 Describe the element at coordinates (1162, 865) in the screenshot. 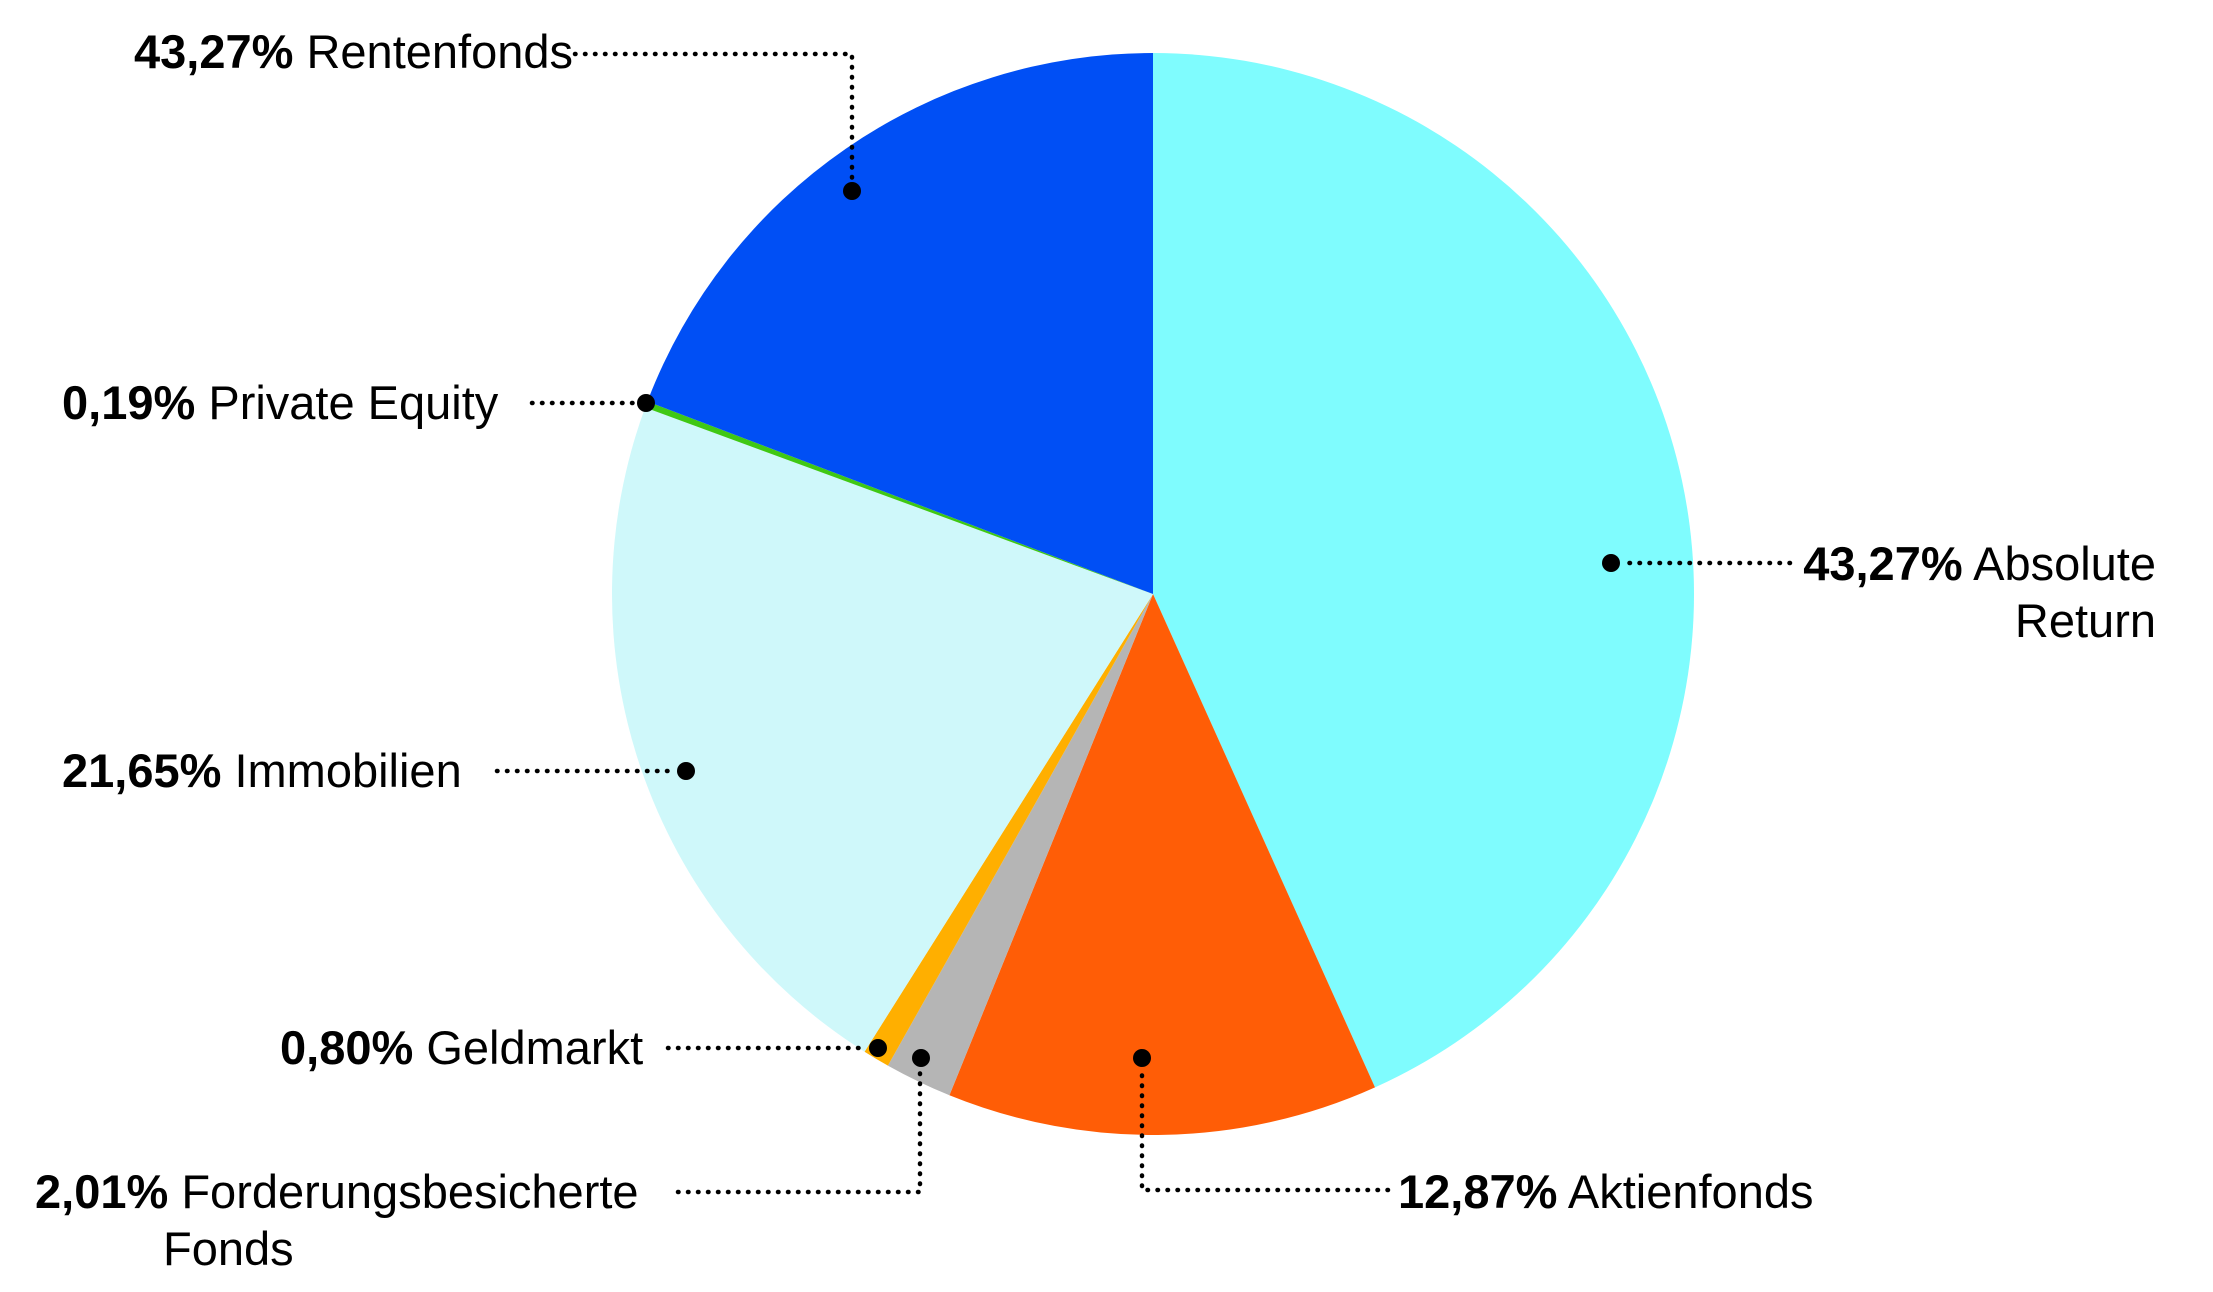

I see `pie-slice-aktienfonds` at that location.